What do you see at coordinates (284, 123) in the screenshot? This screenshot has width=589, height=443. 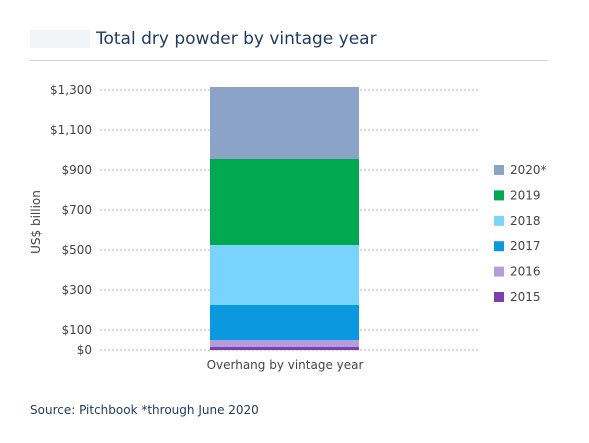 I see `bar-segment-2020` at bounding box center [284, 123].